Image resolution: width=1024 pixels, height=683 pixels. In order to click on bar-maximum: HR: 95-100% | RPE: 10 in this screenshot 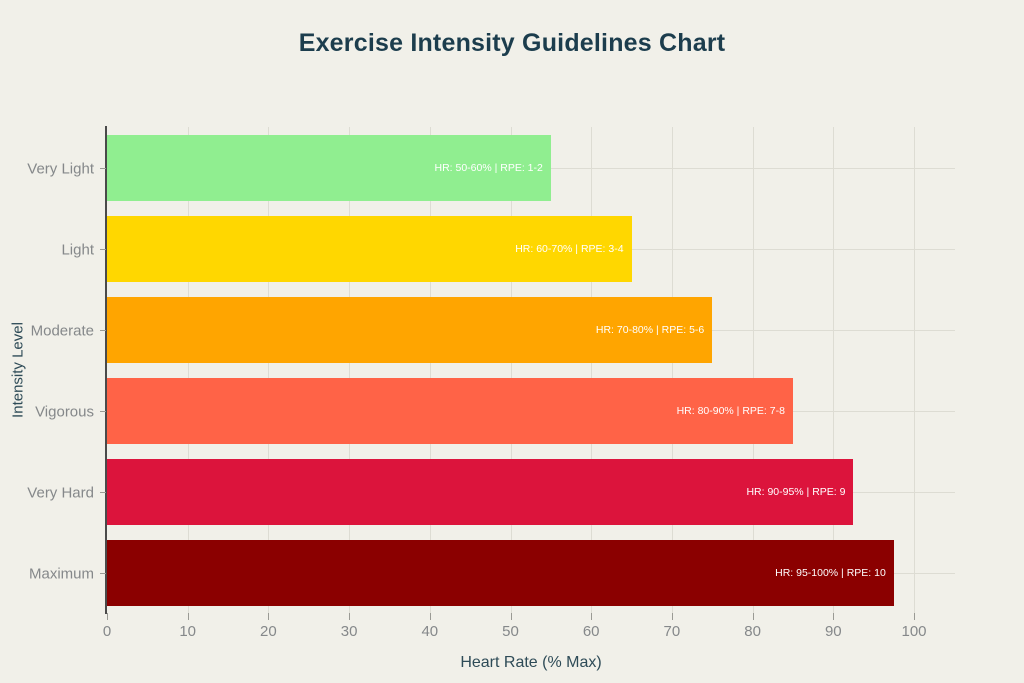, I will do `click(500, 572)`.